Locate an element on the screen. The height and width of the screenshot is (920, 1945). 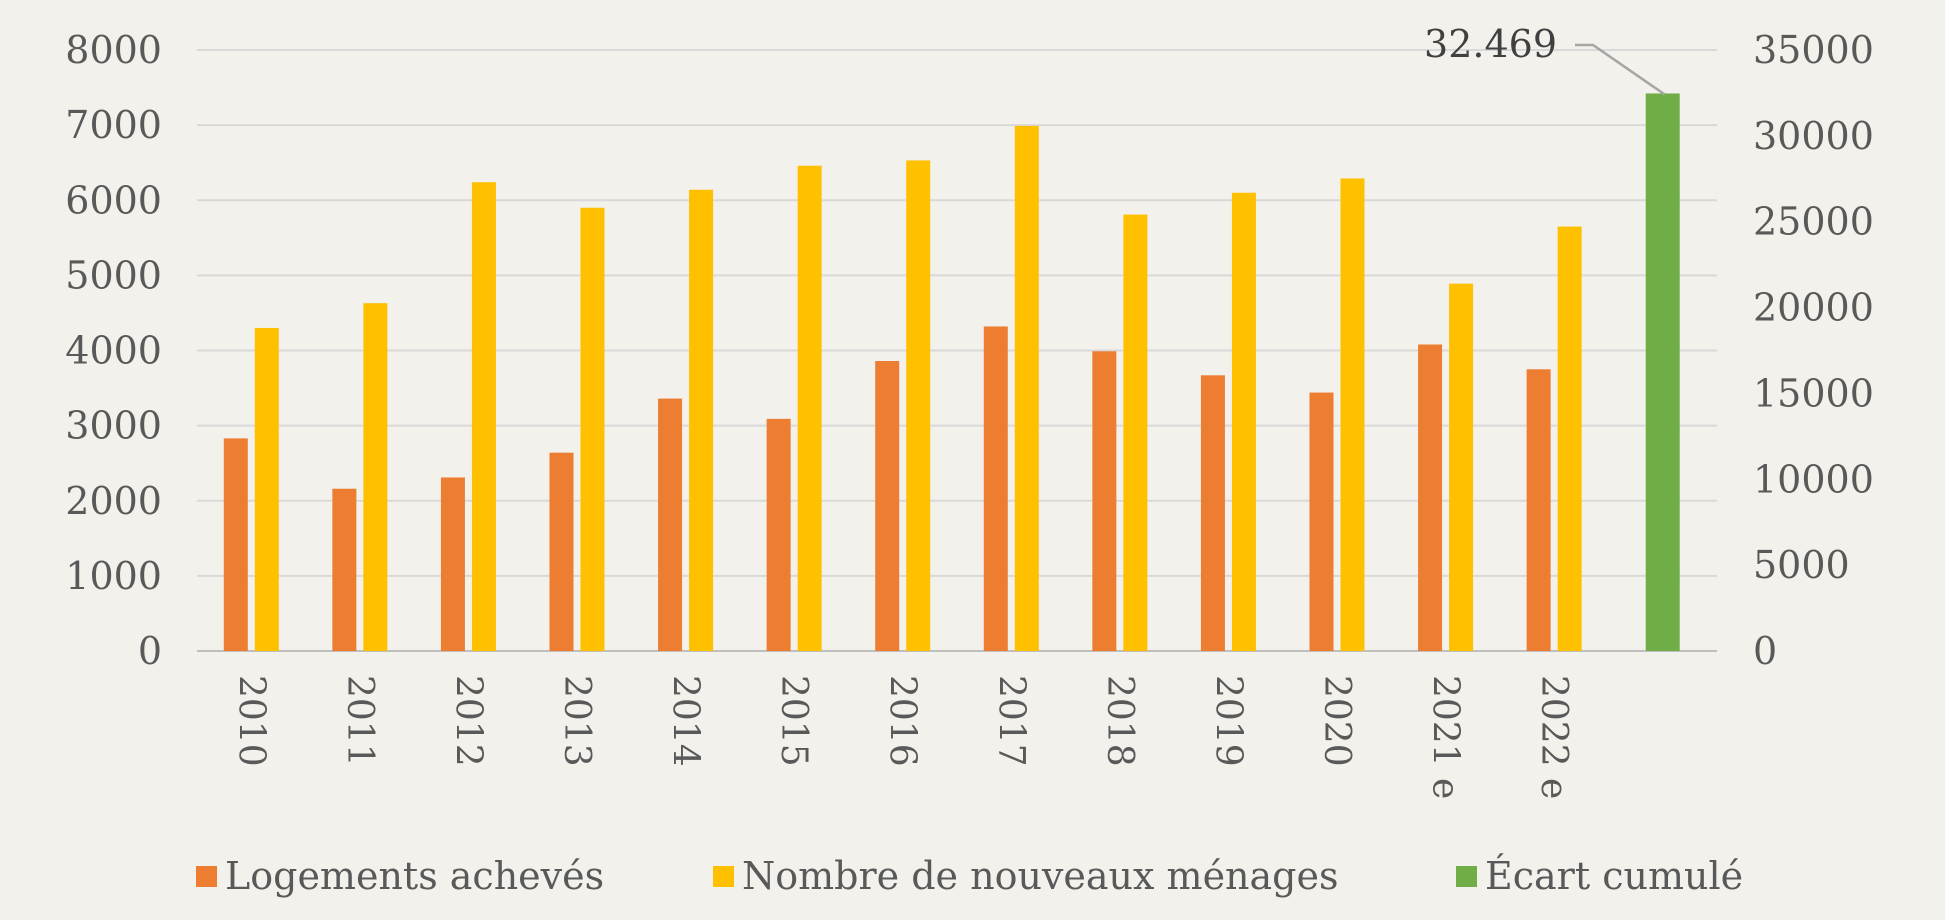
right-y-tick-label: 5000 is located at coordinates (1801, 565).